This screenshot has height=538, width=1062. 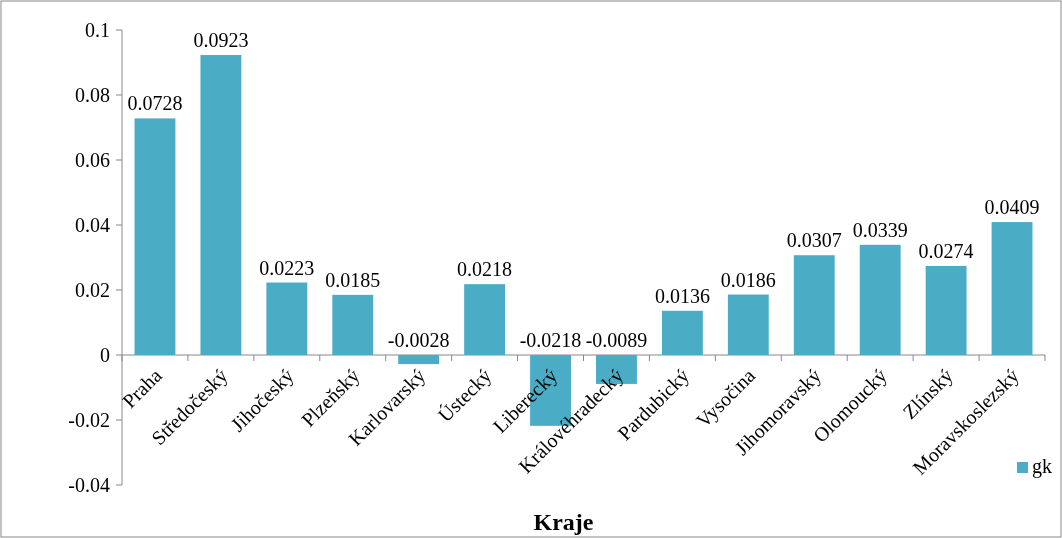 I want to click on y-tick-label: 0.06, so click(x=92, y=160).